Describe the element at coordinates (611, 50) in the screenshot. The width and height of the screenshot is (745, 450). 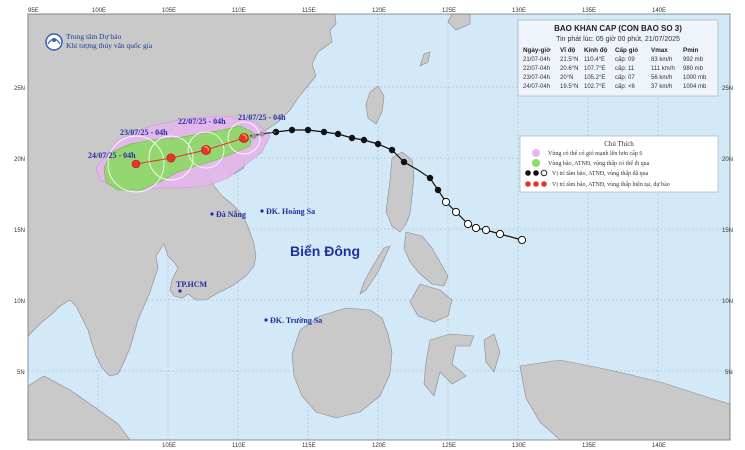
I see `bulletin-header-row: Ngày-giờ Vĩ độ Kinh độ Cấp gió Vmax Pmin` at that location.